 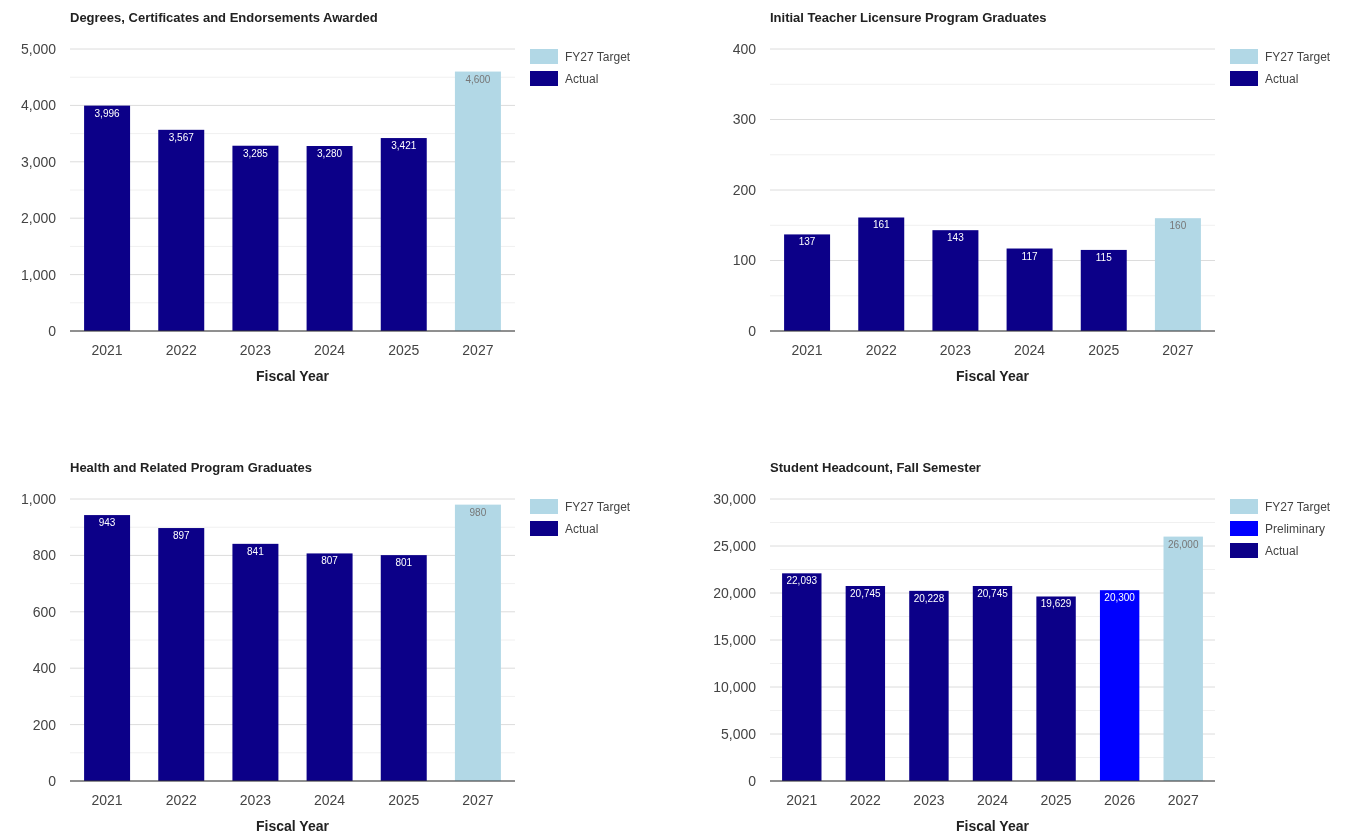 What do you see at coordinates (929, 598) in the screenshot?
I see `data-label: 20,228` at bounding box center [929, 598].